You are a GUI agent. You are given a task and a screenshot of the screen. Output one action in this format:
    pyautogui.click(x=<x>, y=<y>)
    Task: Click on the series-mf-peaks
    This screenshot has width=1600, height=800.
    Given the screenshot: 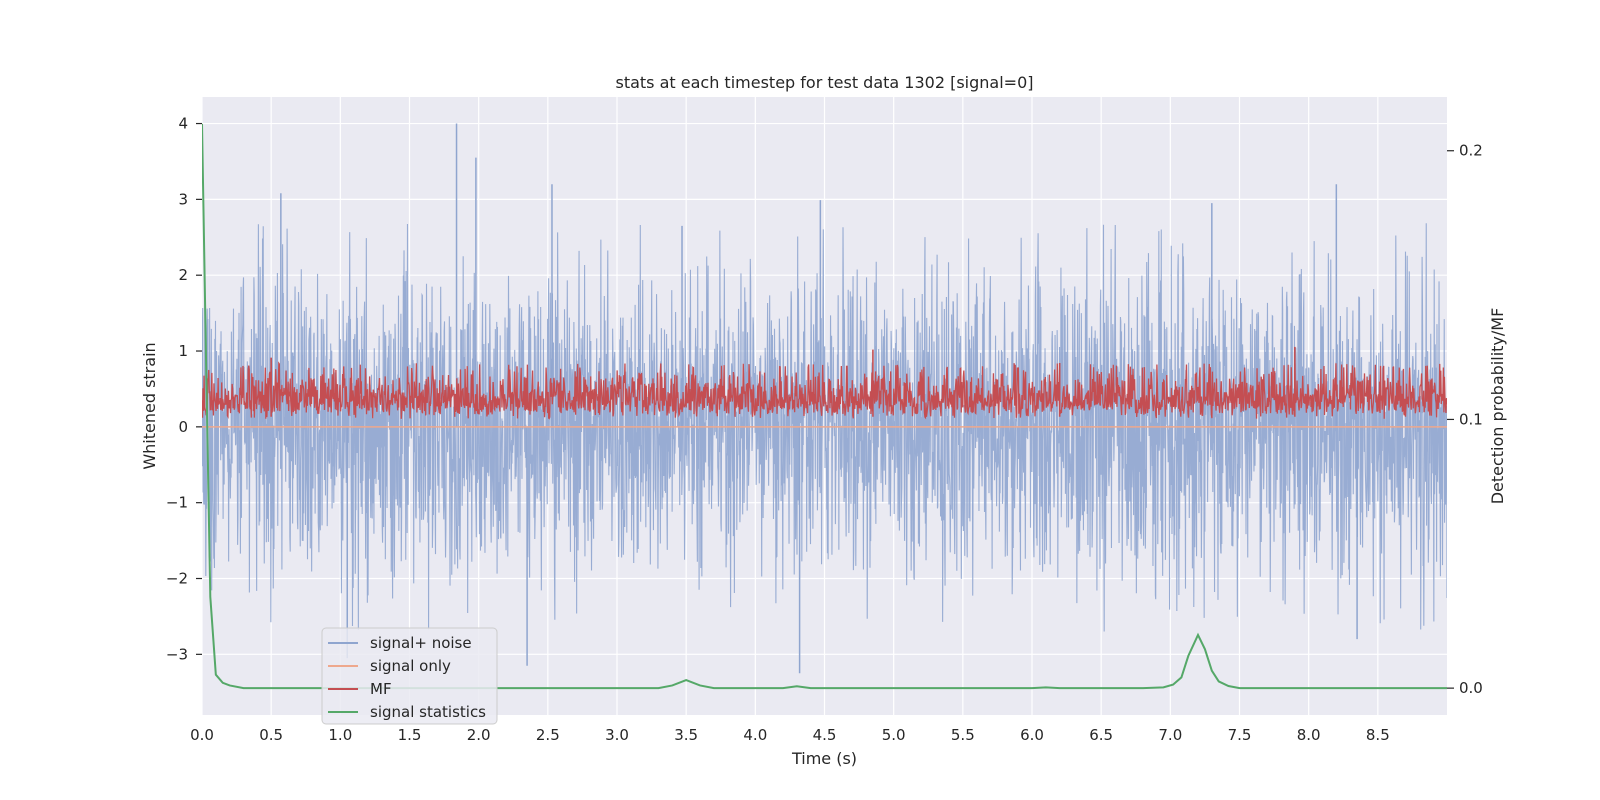 What is the action you would take?
    pyautogui.click(x=783, y=381)
    